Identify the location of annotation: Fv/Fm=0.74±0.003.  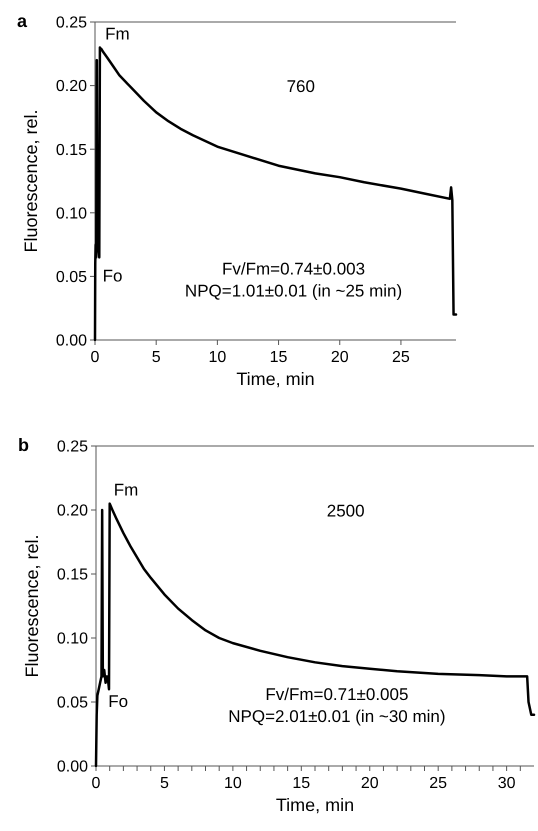
(294, 268).